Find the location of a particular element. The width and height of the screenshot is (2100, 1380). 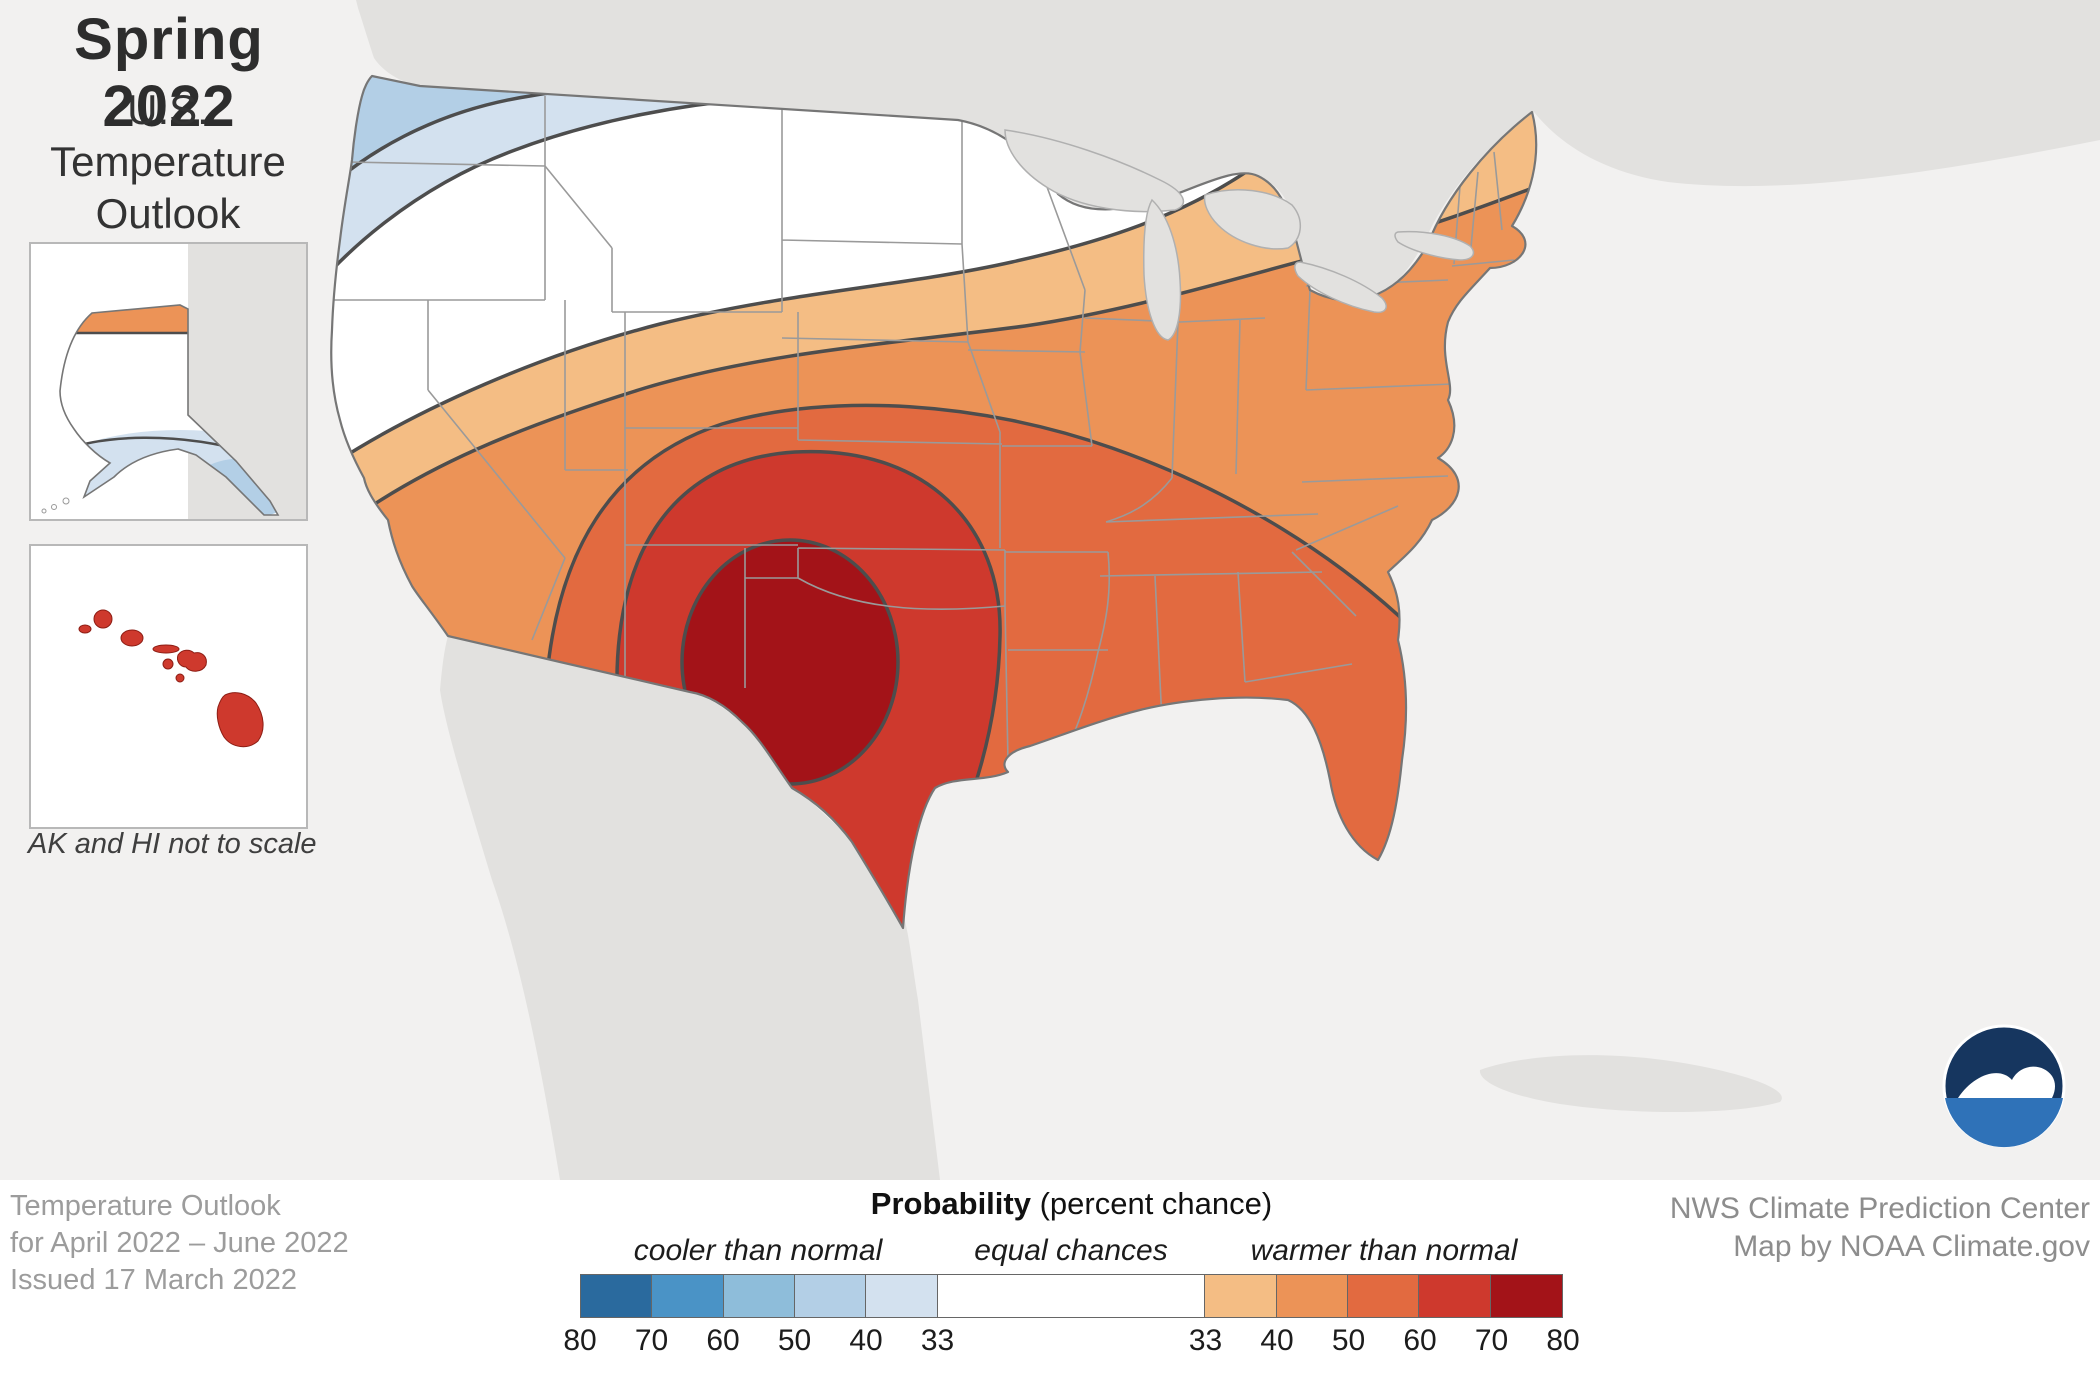

island-hawaii is located at coordinates (240, 720).